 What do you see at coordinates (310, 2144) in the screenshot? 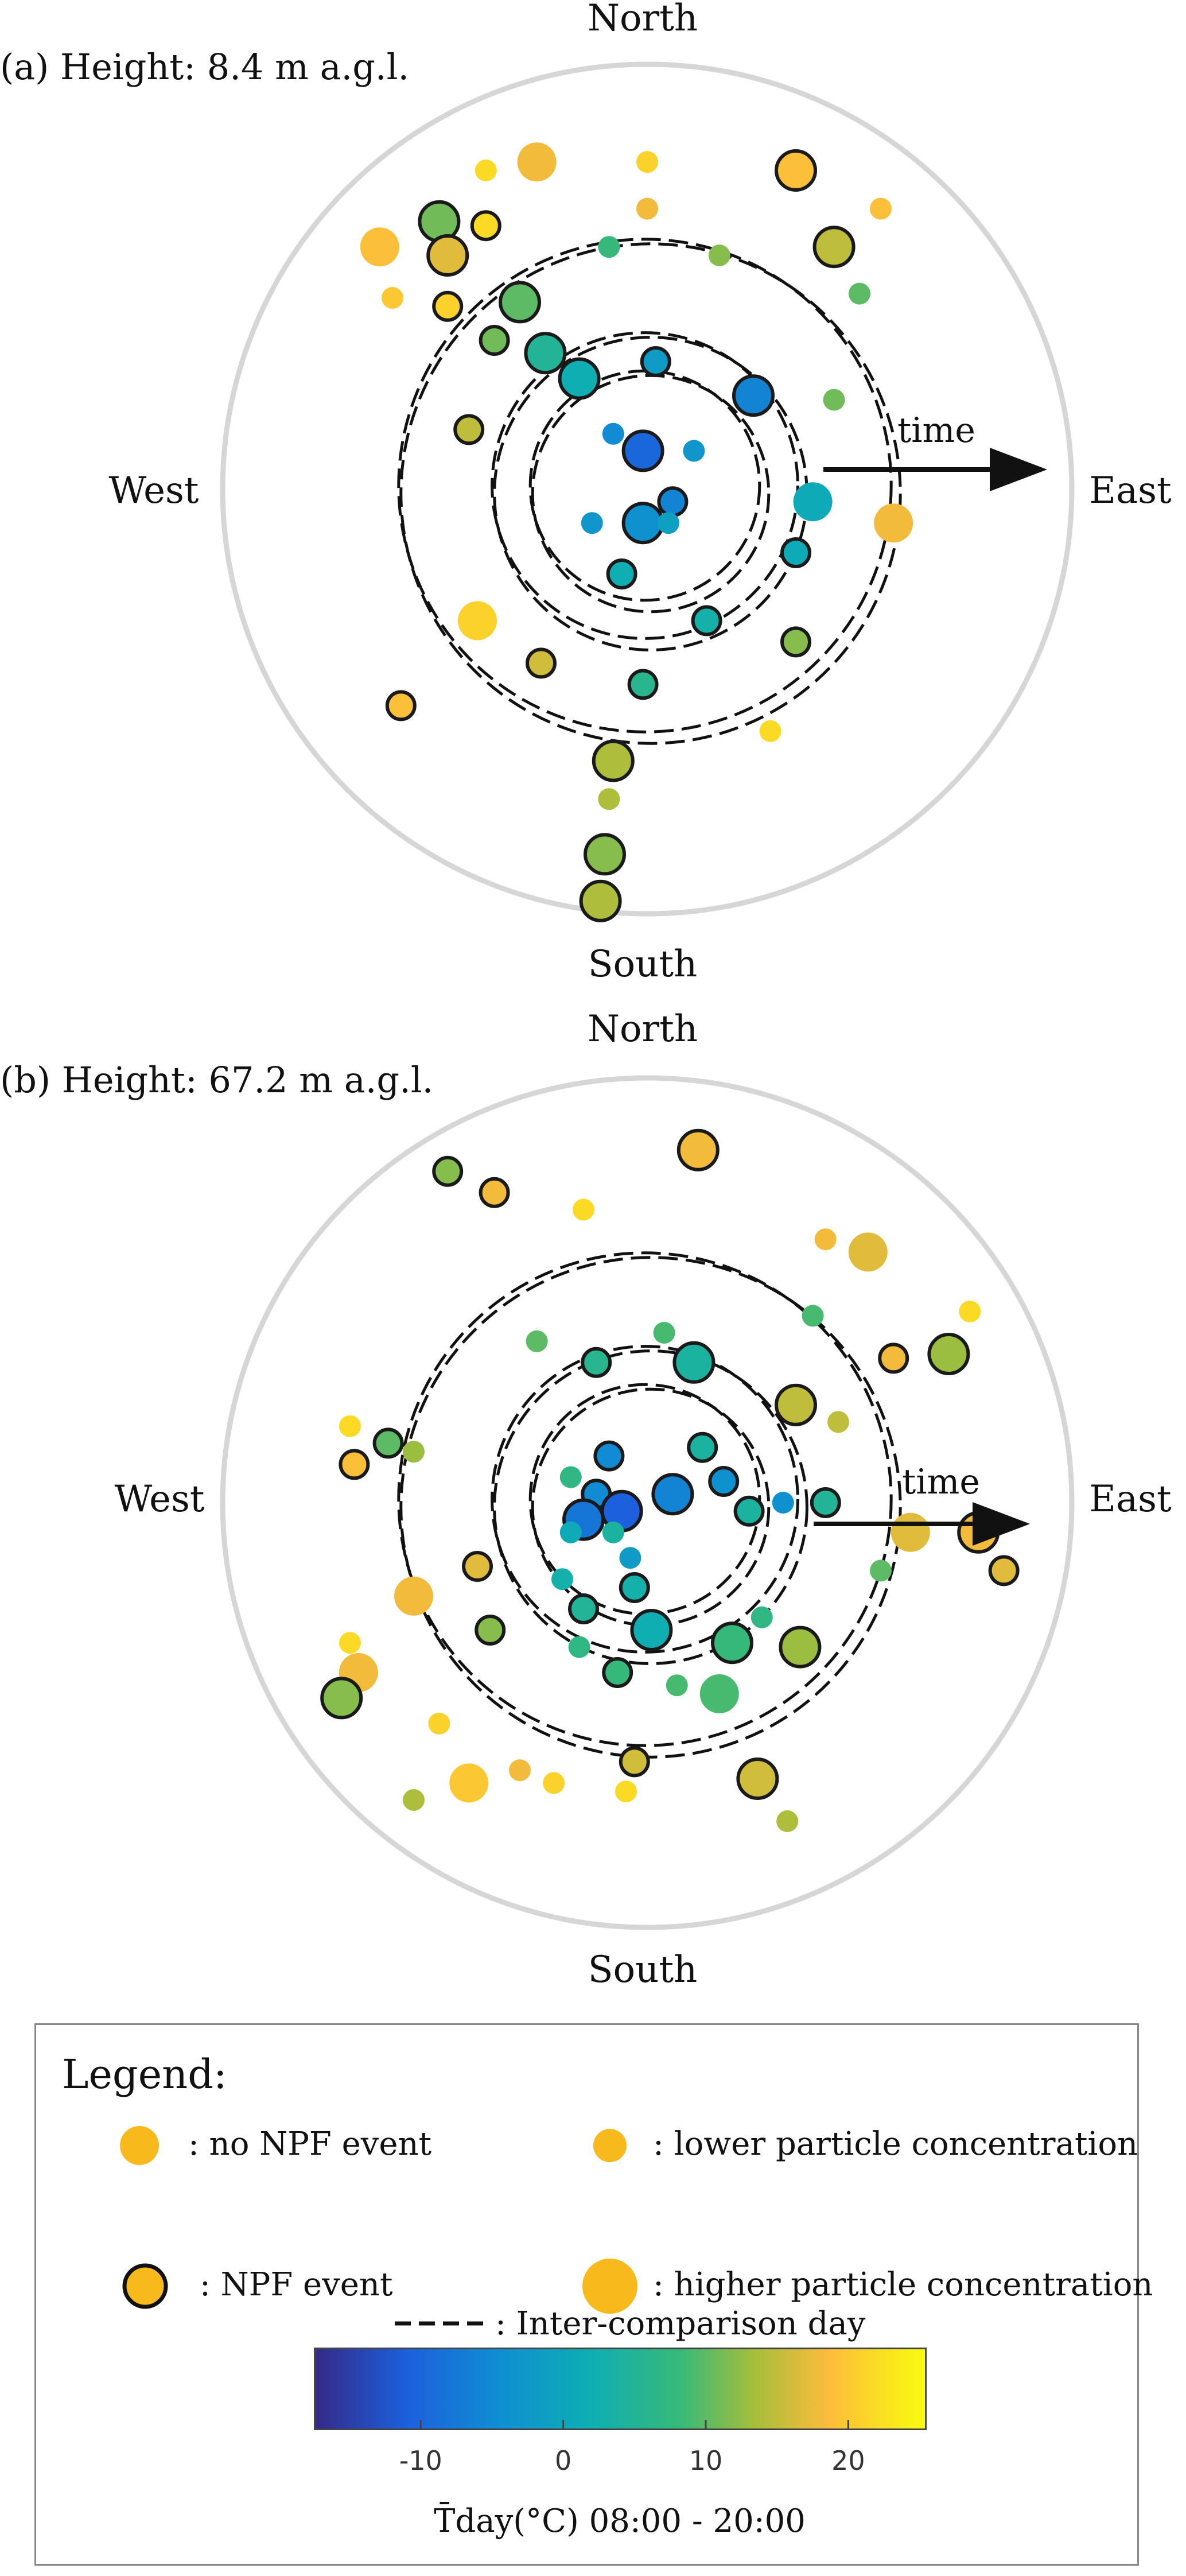
I see `legend-no-npf-label: : no NPF event` at bounding box center [310, 2144].